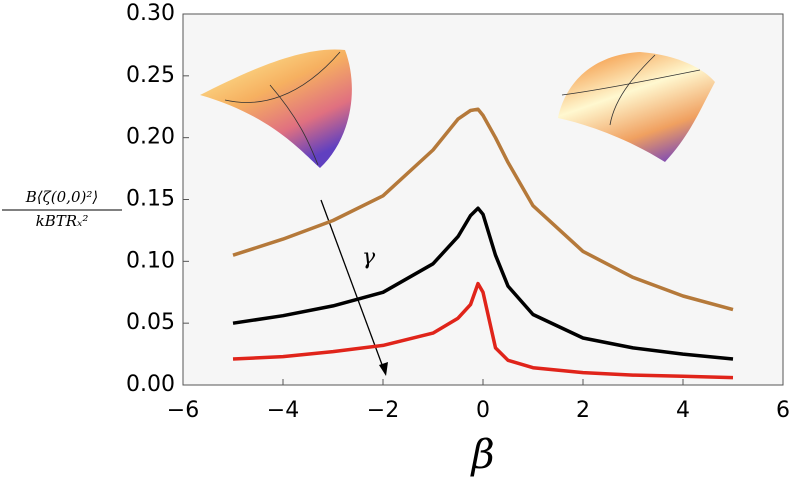  What do you see at coordinates (150, 137) in the screenshot?
I see `y-tick-label: 0.20` at bounding box center [150, 137].